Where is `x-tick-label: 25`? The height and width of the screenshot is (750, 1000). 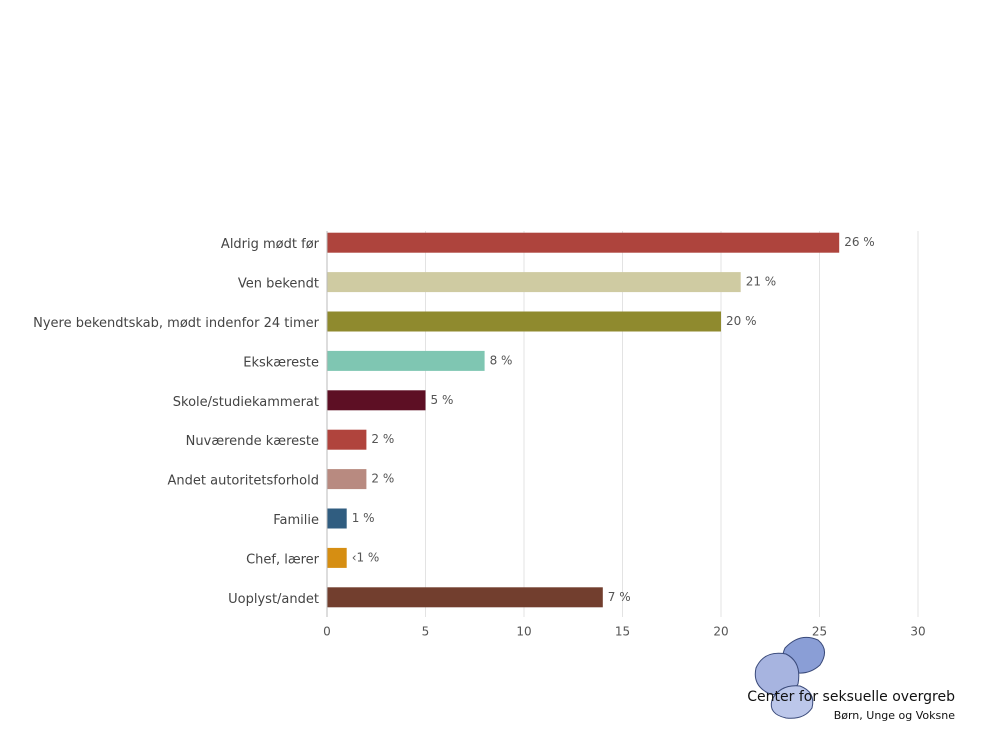
x-tick-label: 25 is located at coordinates (819, 632).